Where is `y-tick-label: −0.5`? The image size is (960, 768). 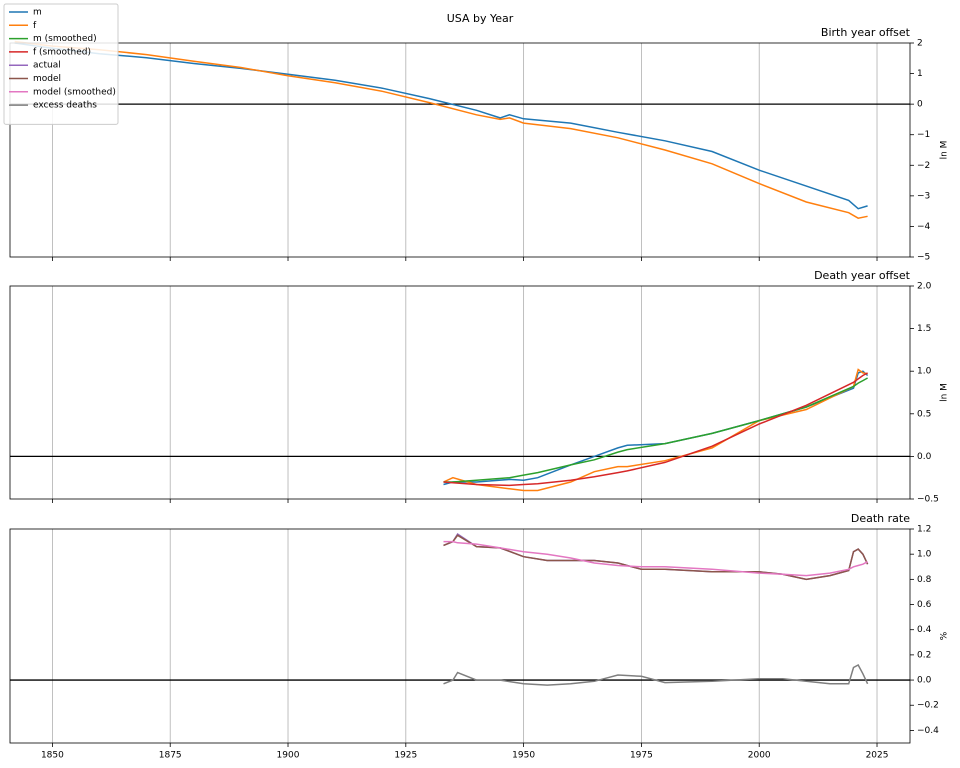 y-tick-label: −0.5 is located at coordinates (928, 500).